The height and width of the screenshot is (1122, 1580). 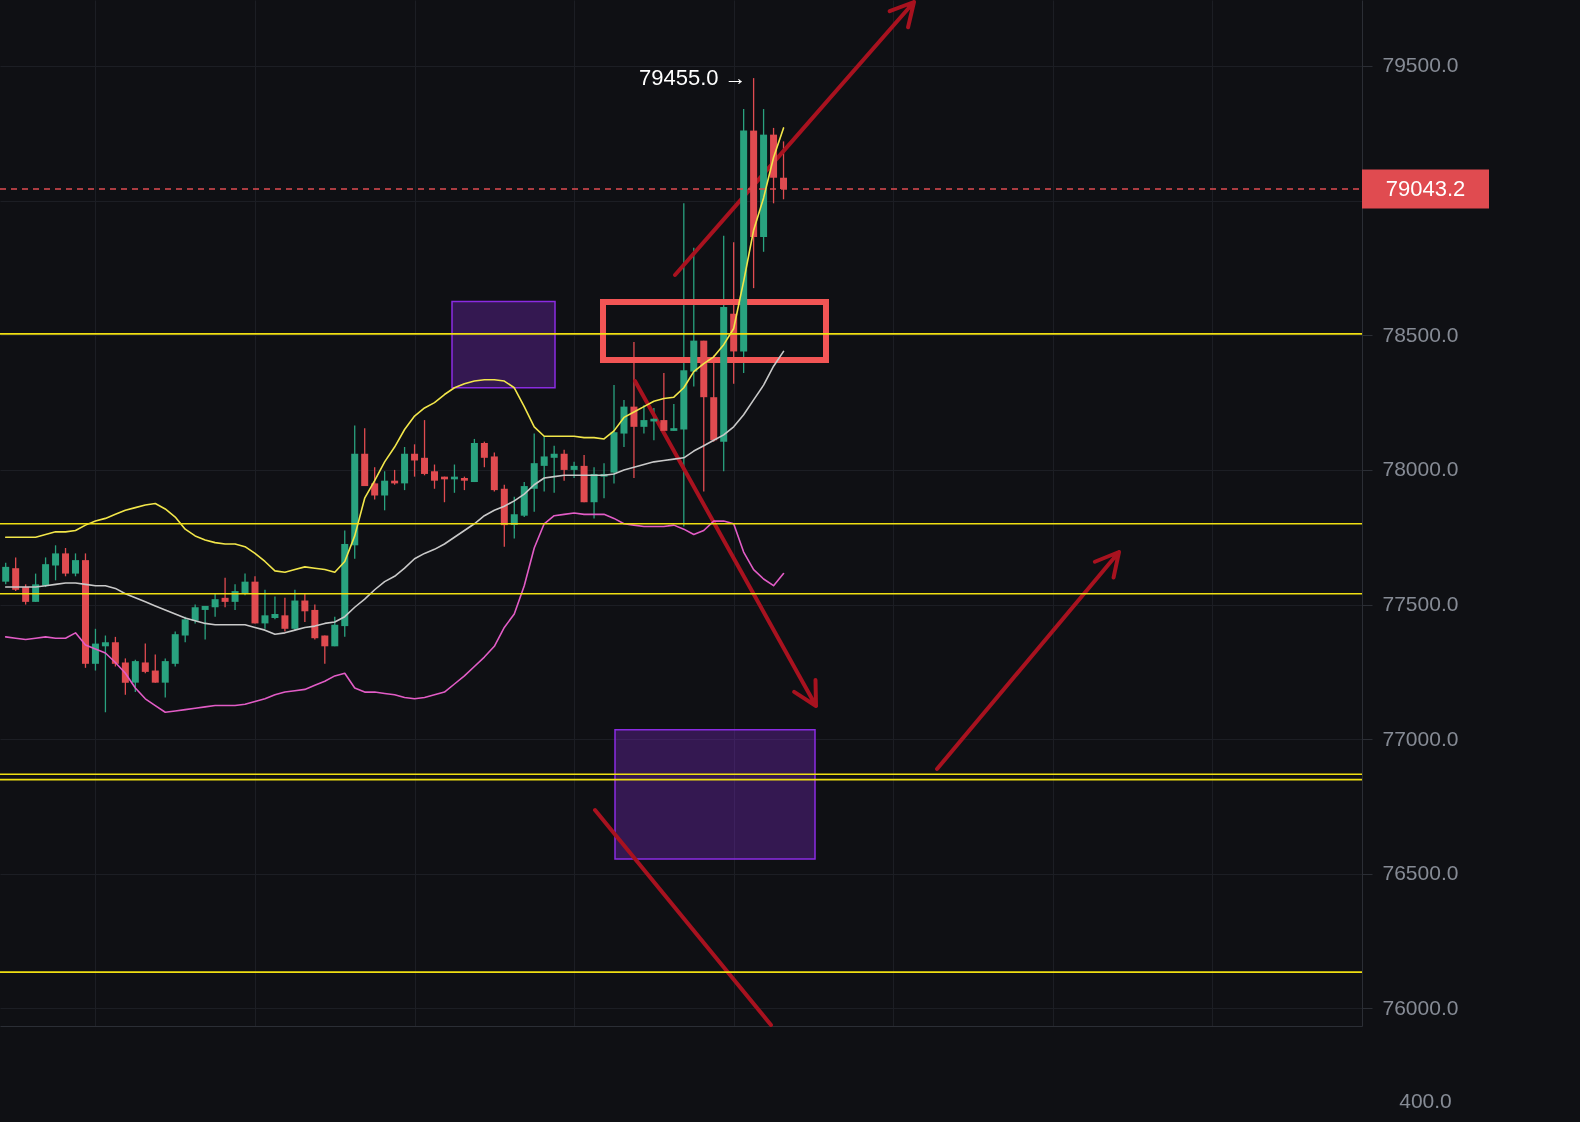 I want to click on y-tick-label: 76500.0, so click(x=1420, y=873).